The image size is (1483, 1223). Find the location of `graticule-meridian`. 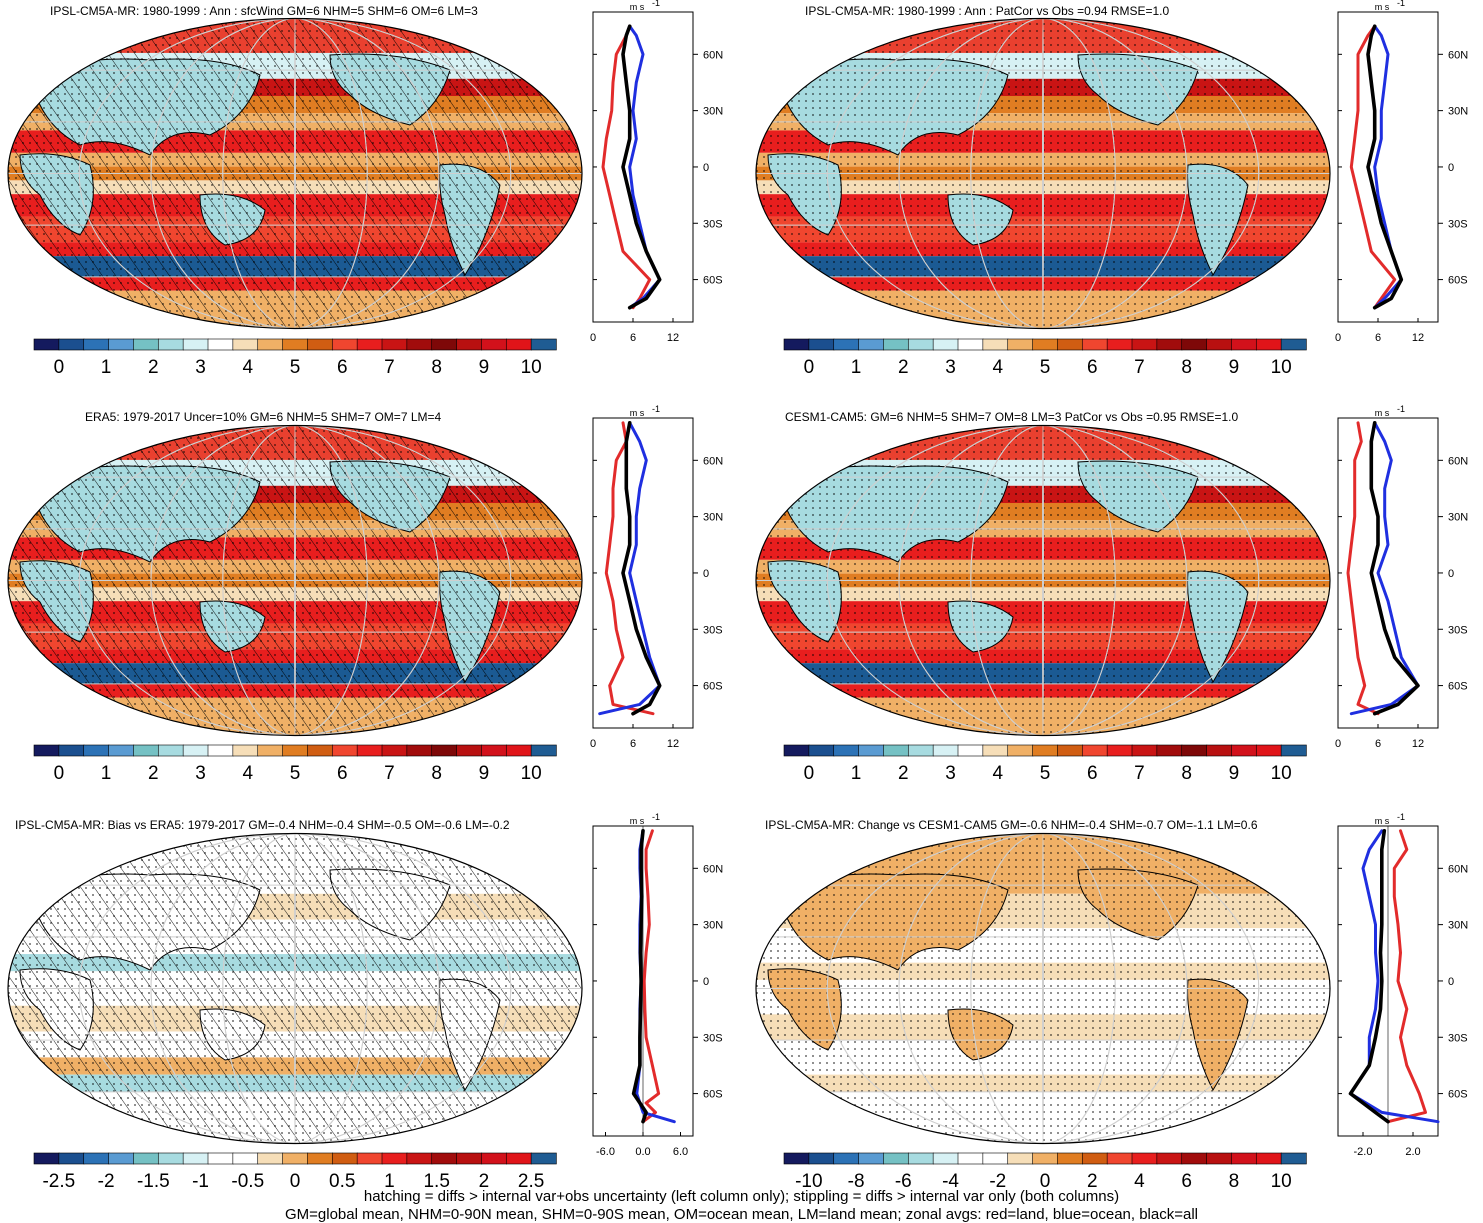

graticule-meridian is located at coordinates (295, 580).